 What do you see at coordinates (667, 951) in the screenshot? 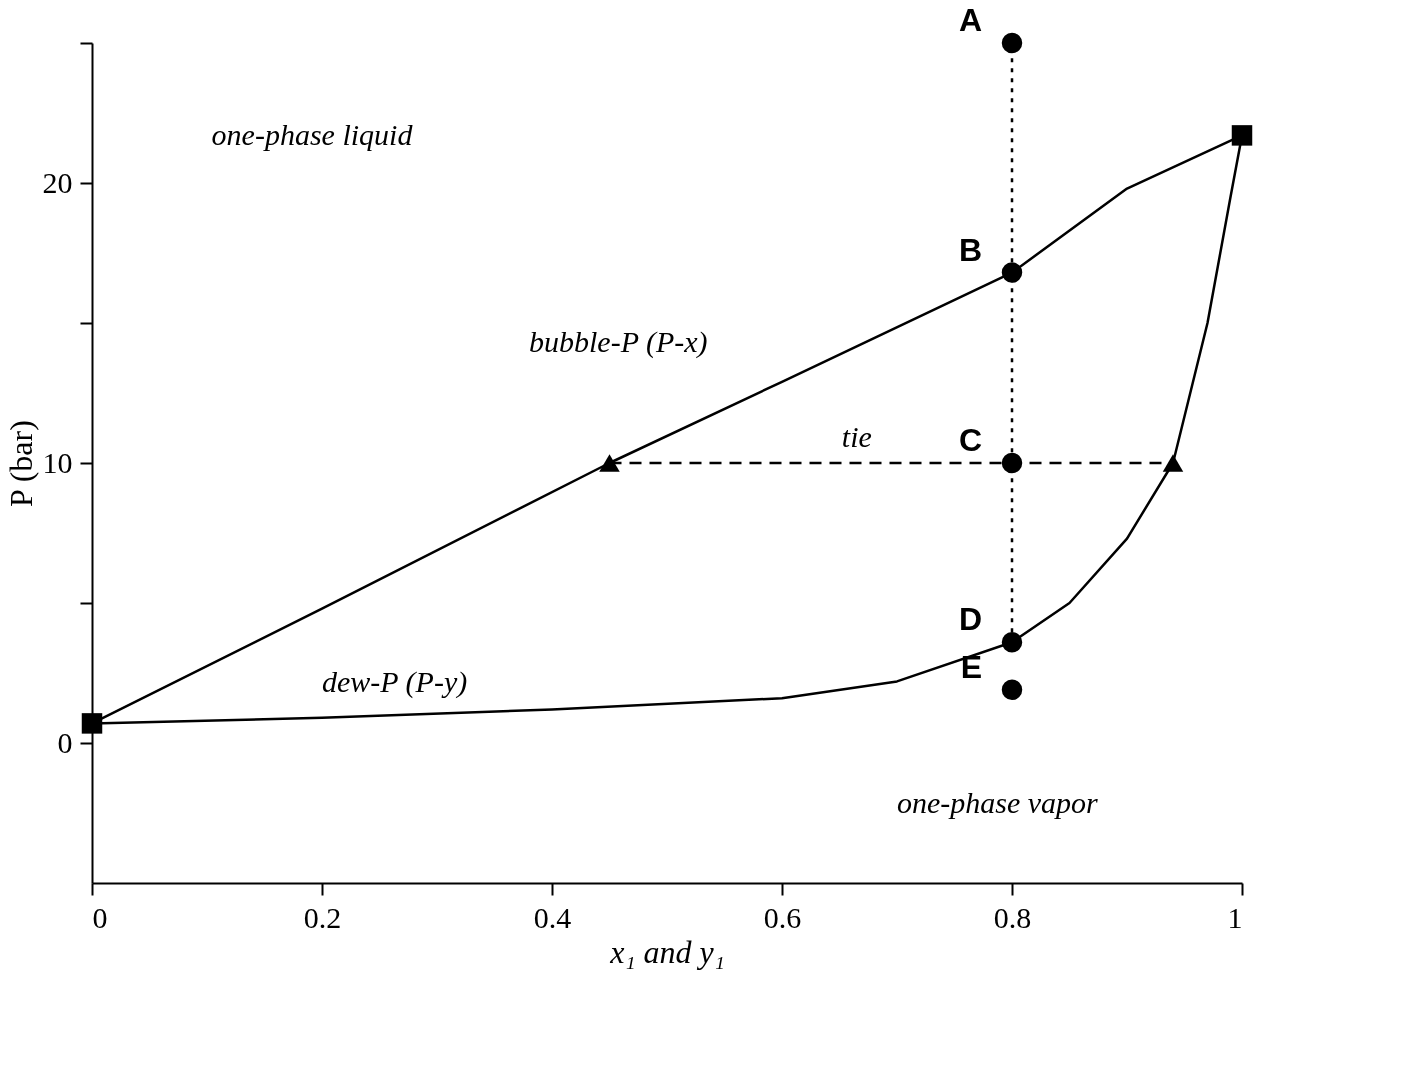
I see `x-axis-title: x₁ and y₁` at bounding box center [667, 951].